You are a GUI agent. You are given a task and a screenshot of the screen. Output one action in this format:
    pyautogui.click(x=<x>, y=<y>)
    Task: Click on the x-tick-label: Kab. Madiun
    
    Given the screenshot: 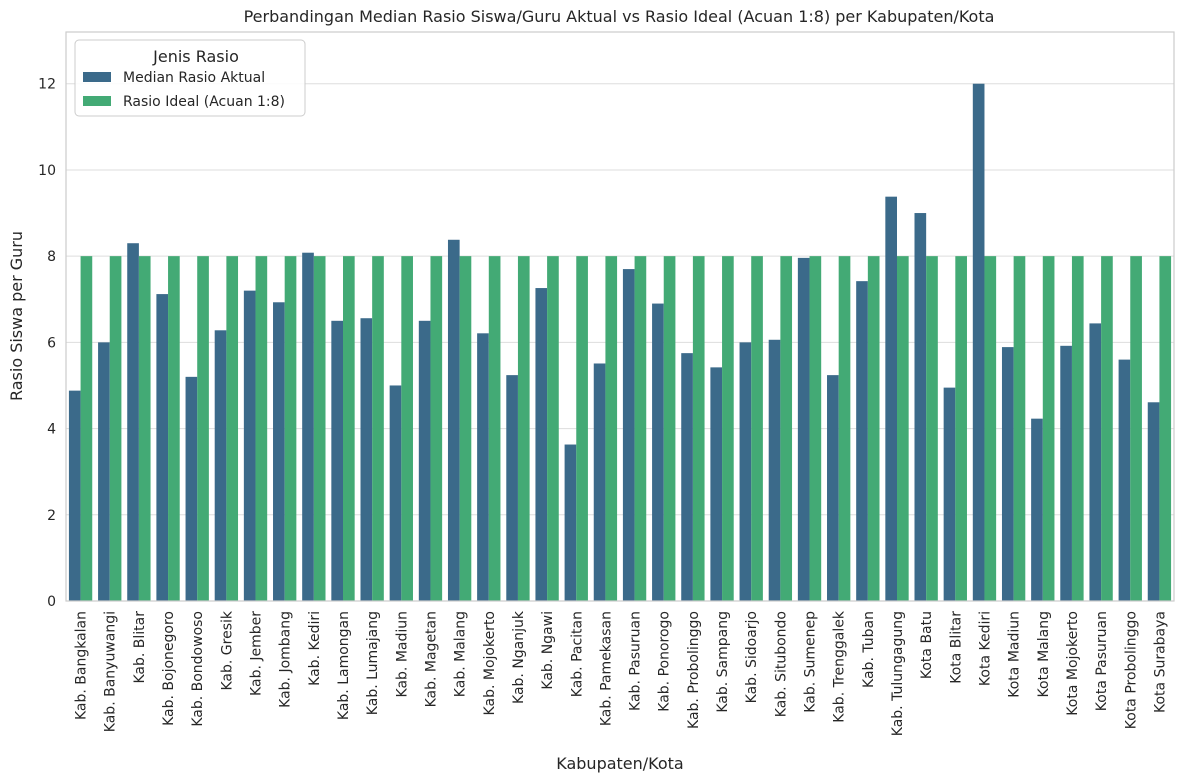 What is the action you would take?
    pyautogui.click(x=402, y=654)
    